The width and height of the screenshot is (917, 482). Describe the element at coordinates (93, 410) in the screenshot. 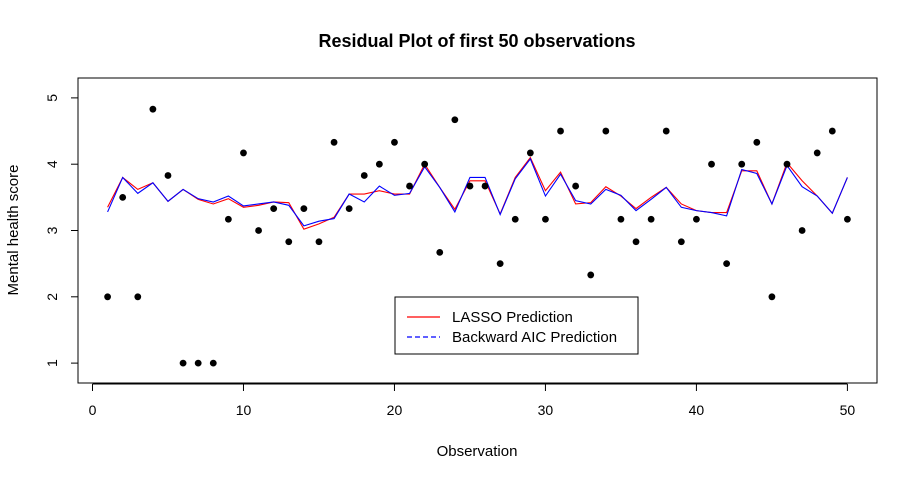

I see `x-tick-label: 0` at that location.